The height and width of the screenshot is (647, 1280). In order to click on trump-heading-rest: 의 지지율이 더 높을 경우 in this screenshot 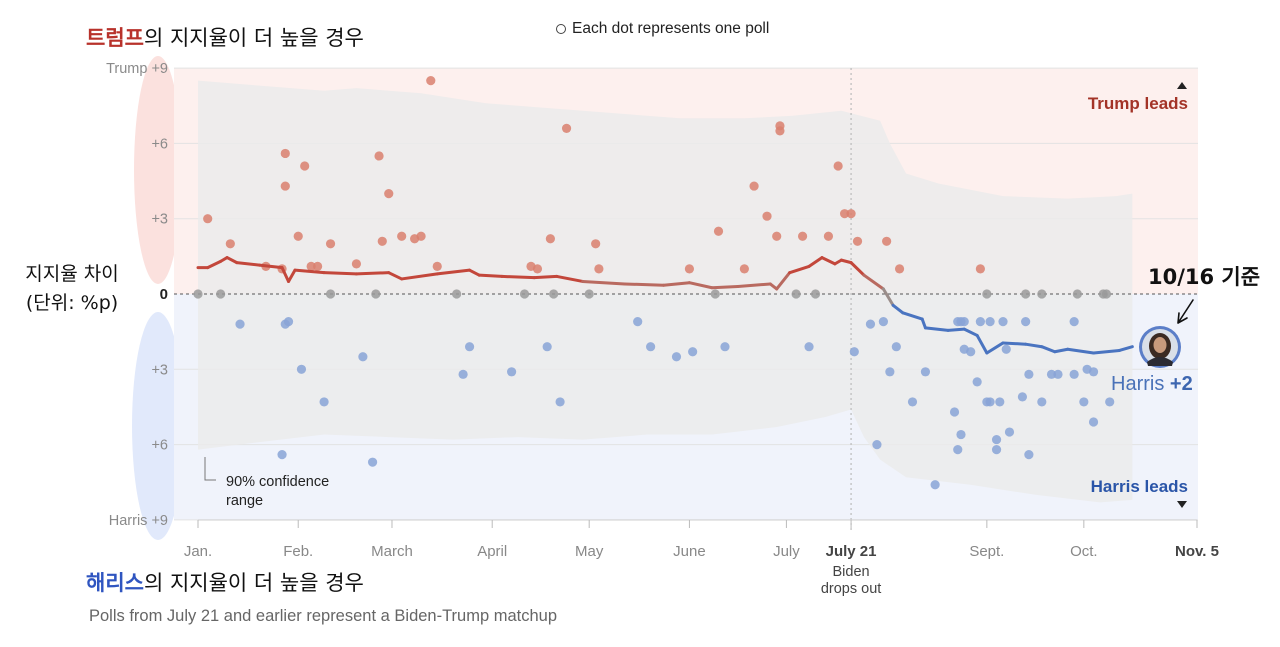, I will do `click(253, 38)`.